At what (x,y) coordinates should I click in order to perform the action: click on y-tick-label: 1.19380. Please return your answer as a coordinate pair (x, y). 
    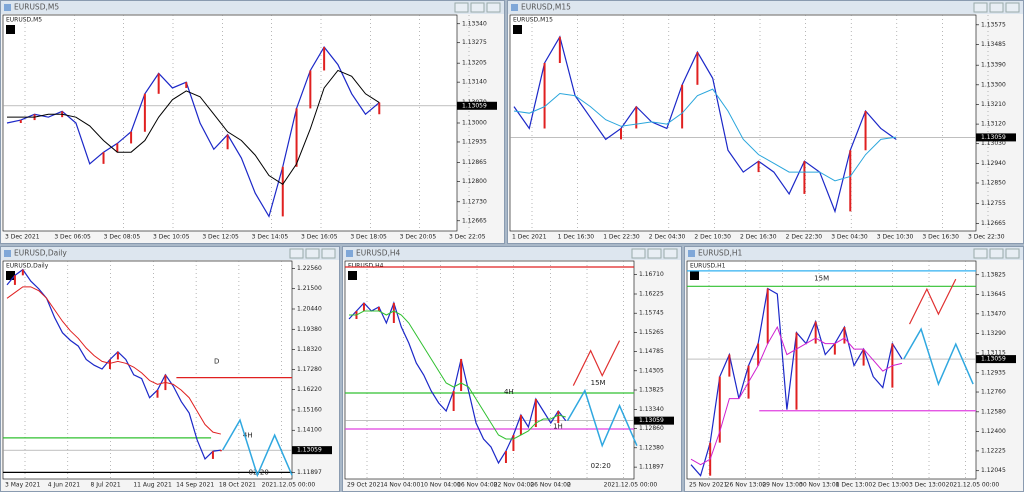
    Looking at the image, I should click on (309, 329).